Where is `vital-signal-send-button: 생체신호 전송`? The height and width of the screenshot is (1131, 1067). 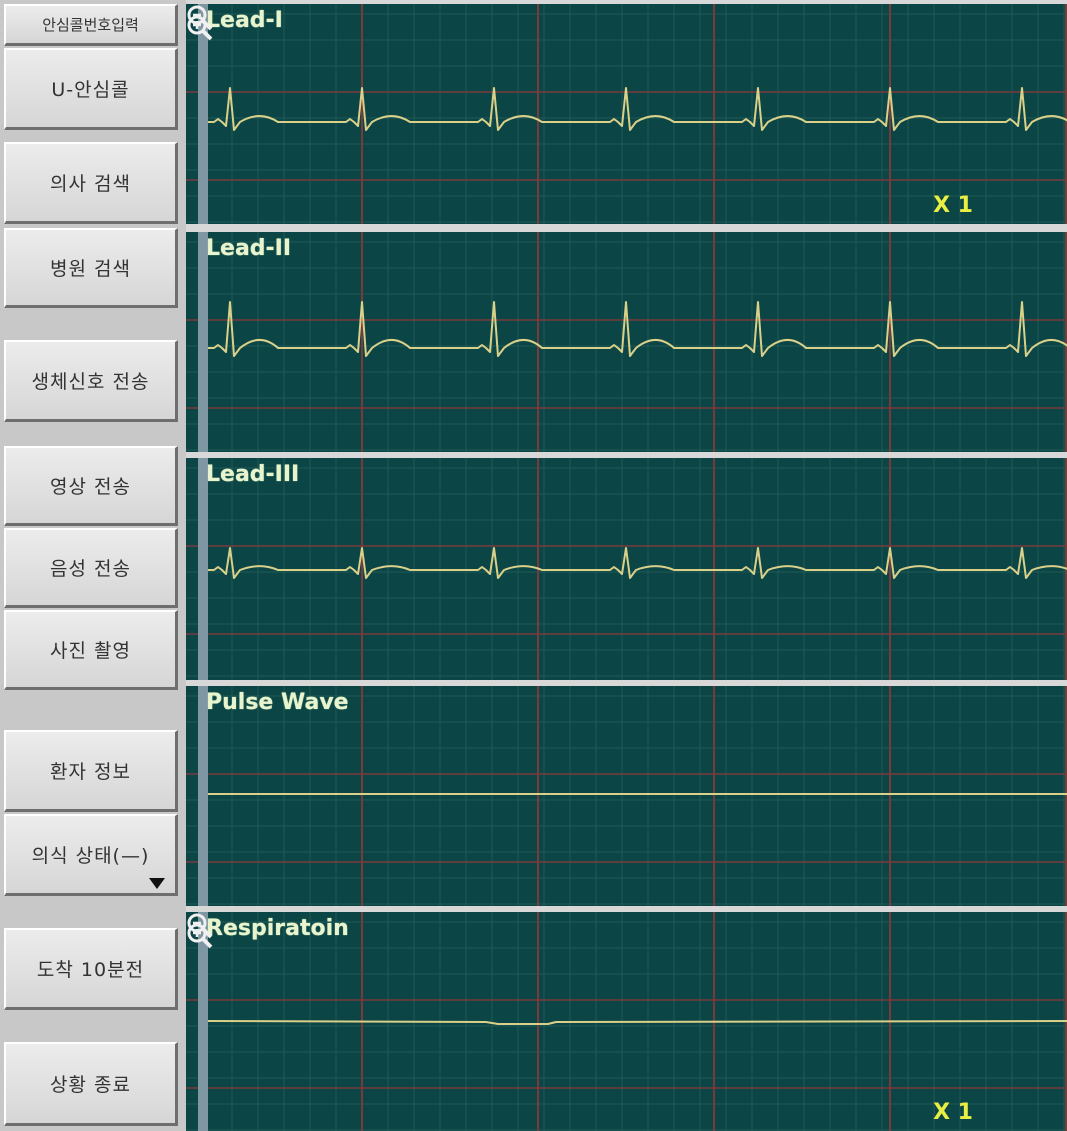 vital-signal-send-button: 생체신호 전송 is located at coordinates (91, 381).